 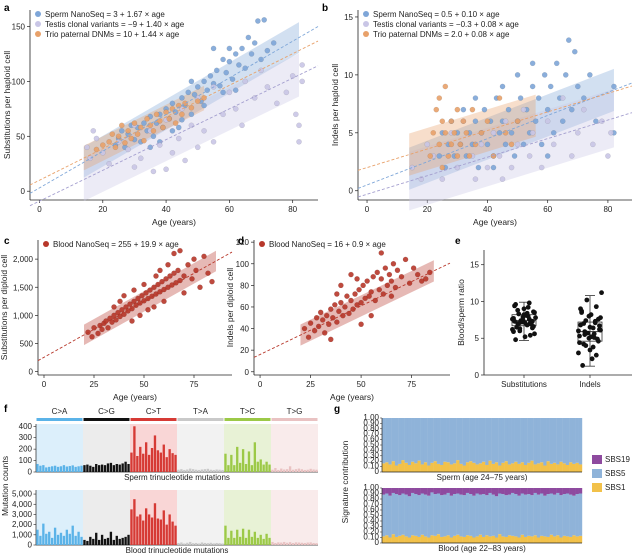 What do you see at coordinates (22, 534) in the screenshot?
I see `y-tick-label: 1,000` at bounding box center [22, 534].